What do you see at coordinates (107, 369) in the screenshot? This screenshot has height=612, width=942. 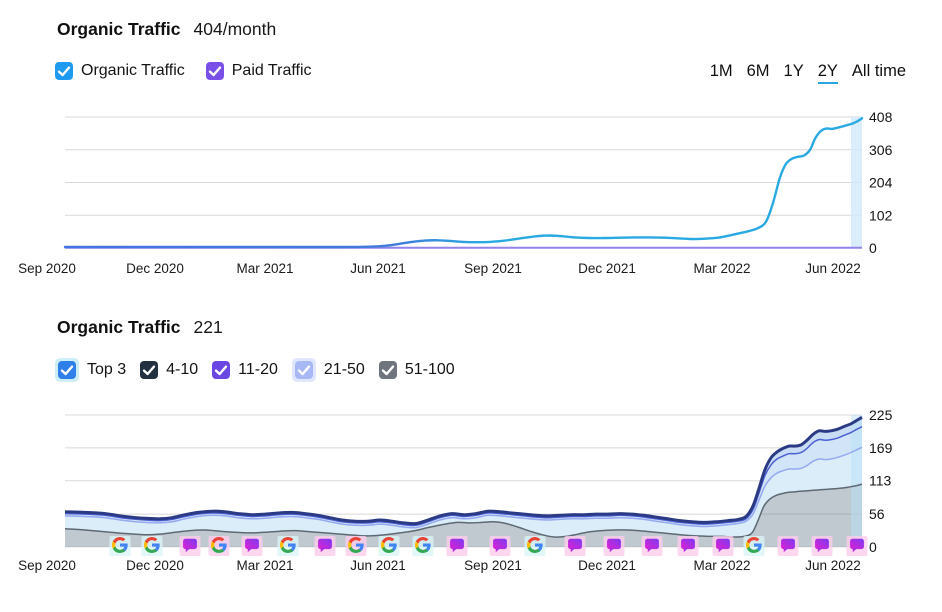 I see `legend-label: Top 3` at bounding box center [107, 369].